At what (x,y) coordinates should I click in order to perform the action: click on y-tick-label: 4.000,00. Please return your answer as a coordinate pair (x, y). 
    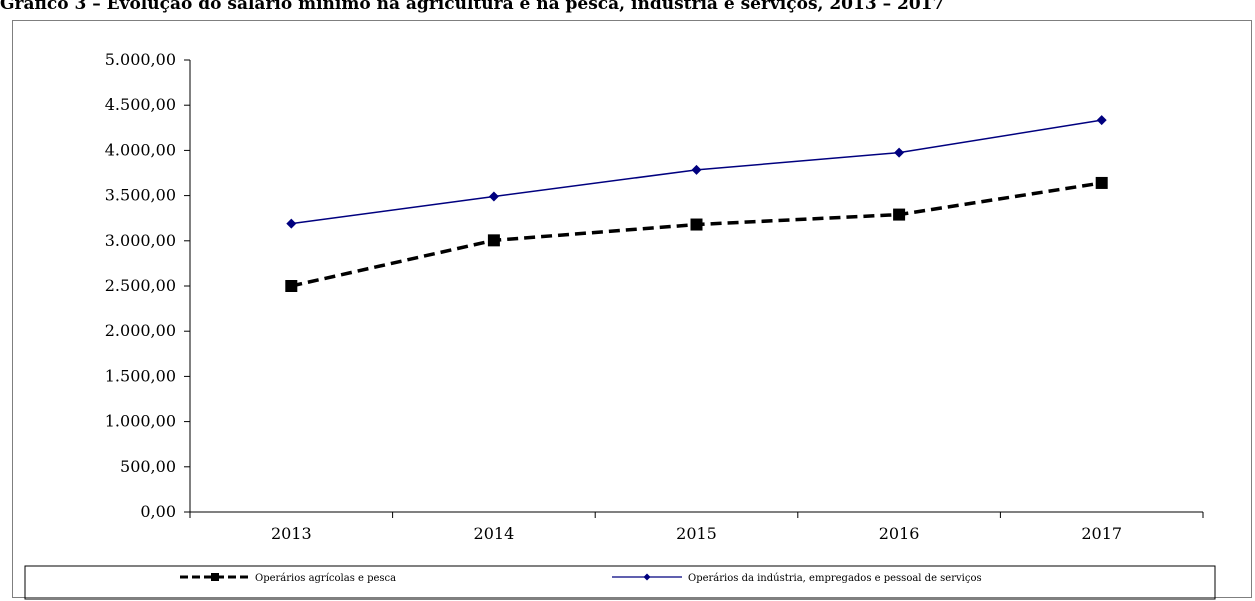
    Looking at the image, I should click on (140, 149).